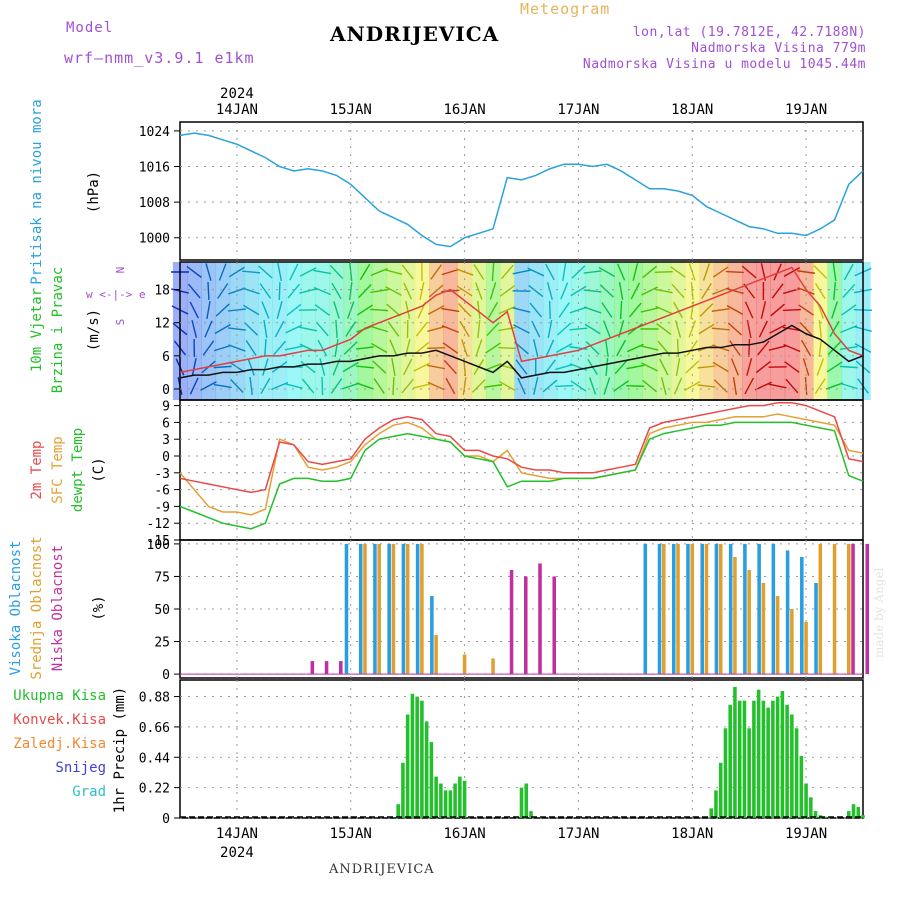 The width and height of the screenshot is (900, 900). Describe the element at coordinates (16, 608) in the screenshot. I see `high-cloud-axis-label: Visoka Oblacnost` at that location.